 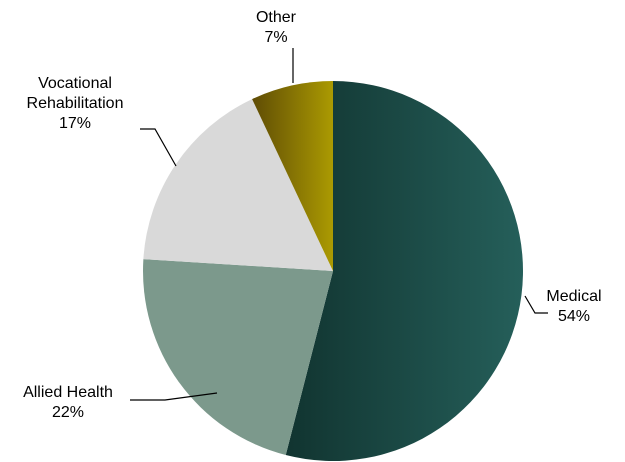 I want to click on leader-line-vocational-rehabilitation, so click(x=158, y=147).